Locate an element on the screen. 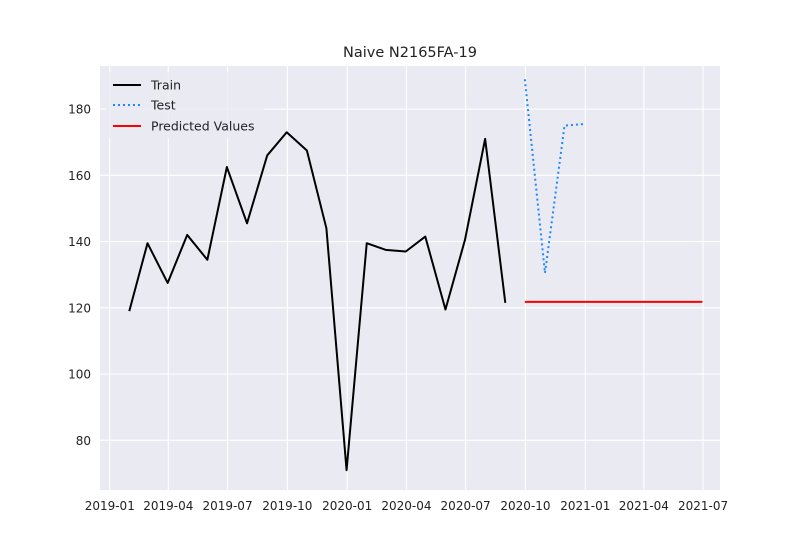 This screenshot has height=550, width=800. x-tick-label: 2020-07 is located at coordinates (466, 506).